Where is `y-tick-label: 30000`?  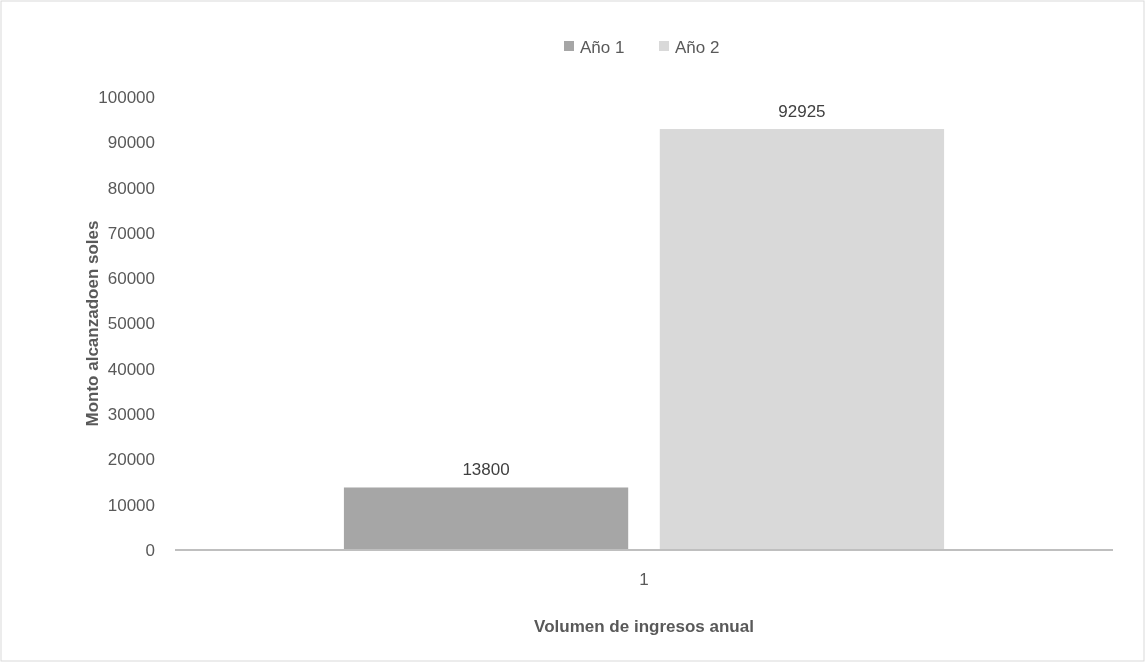 y-tick-label: 30000 is located at coordinates (131, 415).